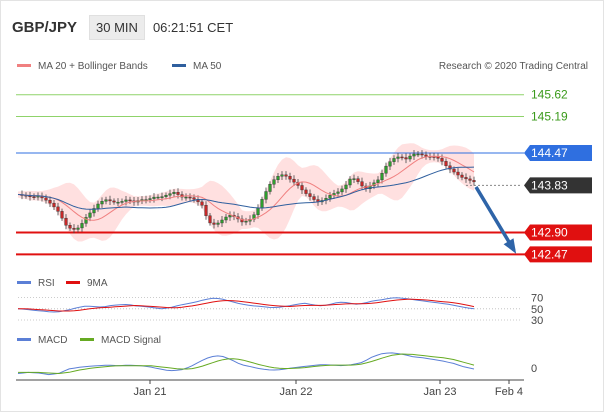 Image resolution: width=604 pixels, height=412 pixels. Describe the element at coordinates (117, 27) in the screenshot. I see `timeframe-button: 30 MIN` at that location.